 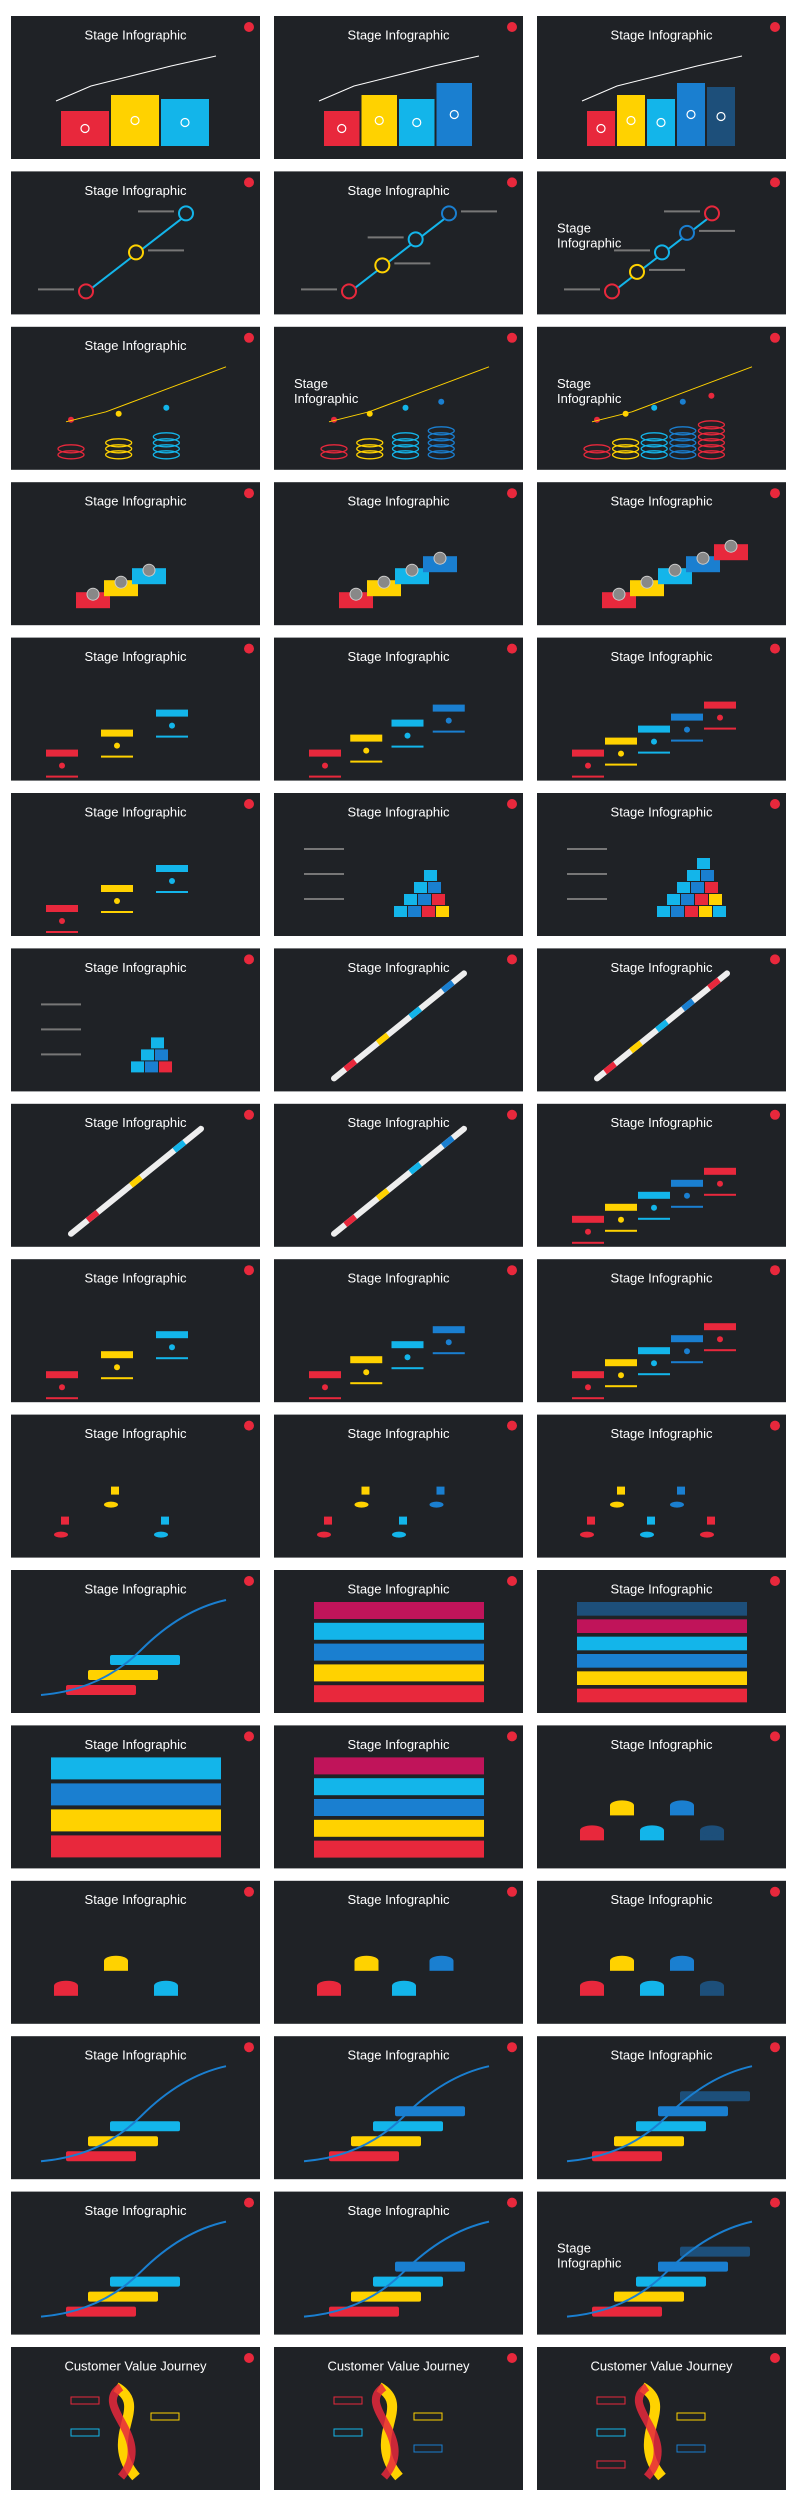 I want to click on ribbon, so click(x=648, y=2431).